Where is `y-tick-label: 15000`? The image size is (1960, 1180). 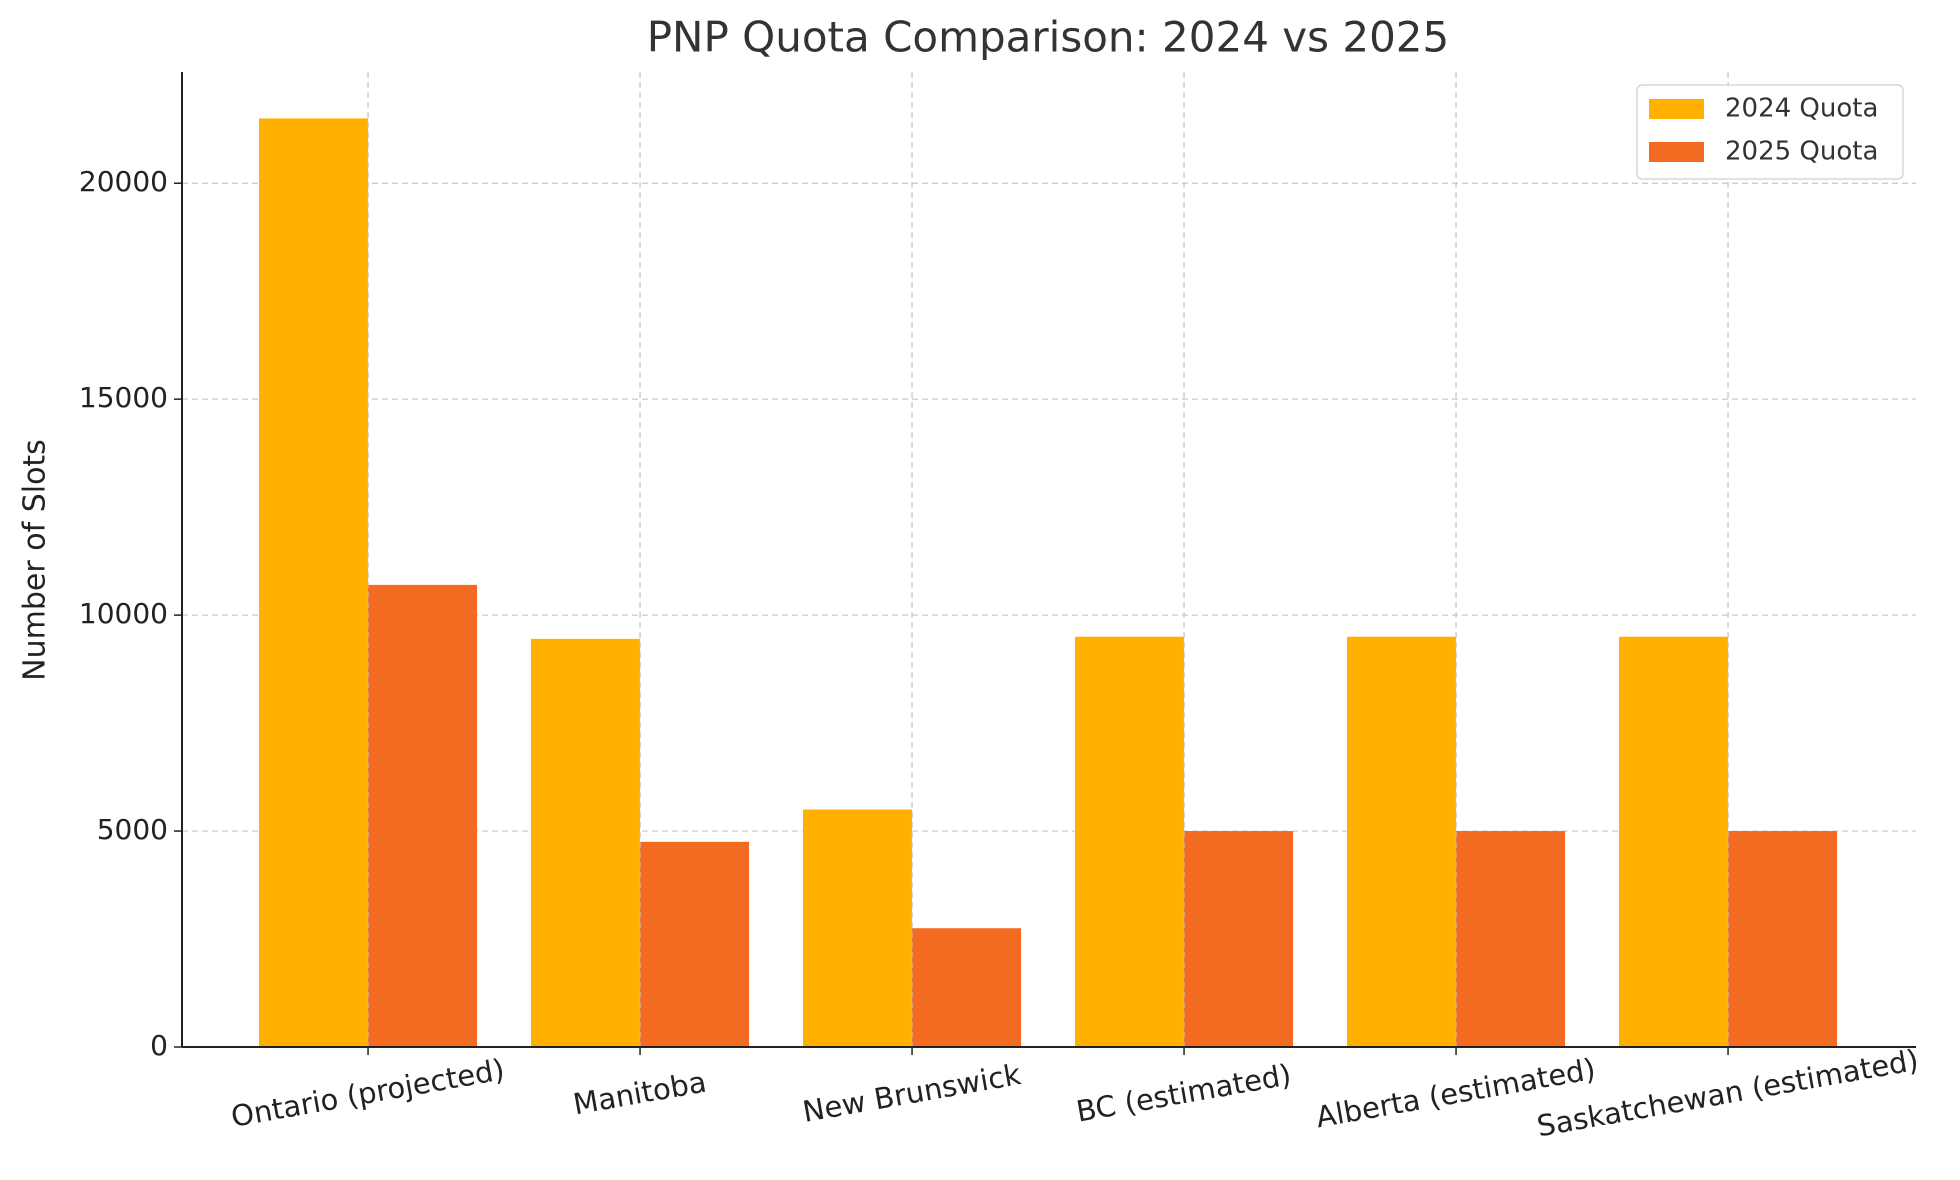
y-tick-label: 15000 is located at coordinates (123, 397).